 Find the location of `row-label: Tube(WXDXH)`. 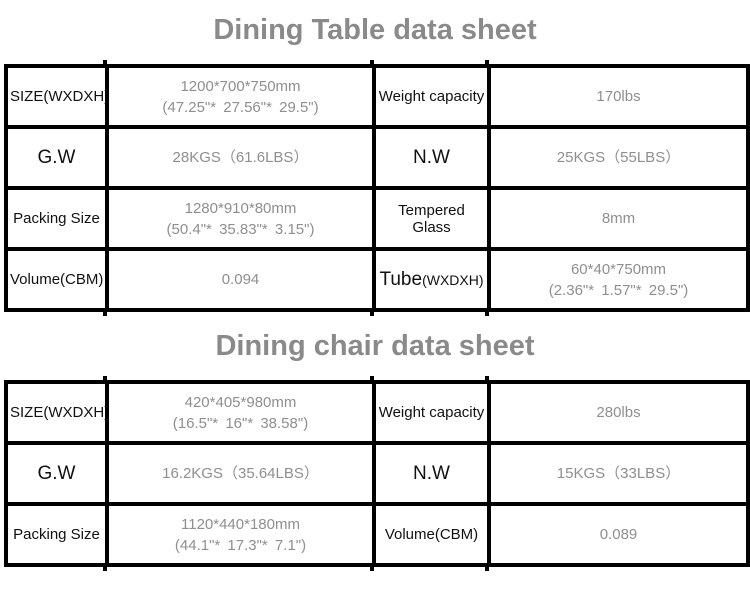

row-label: Tube(WXDXH) is located at coordinates (431, 279).